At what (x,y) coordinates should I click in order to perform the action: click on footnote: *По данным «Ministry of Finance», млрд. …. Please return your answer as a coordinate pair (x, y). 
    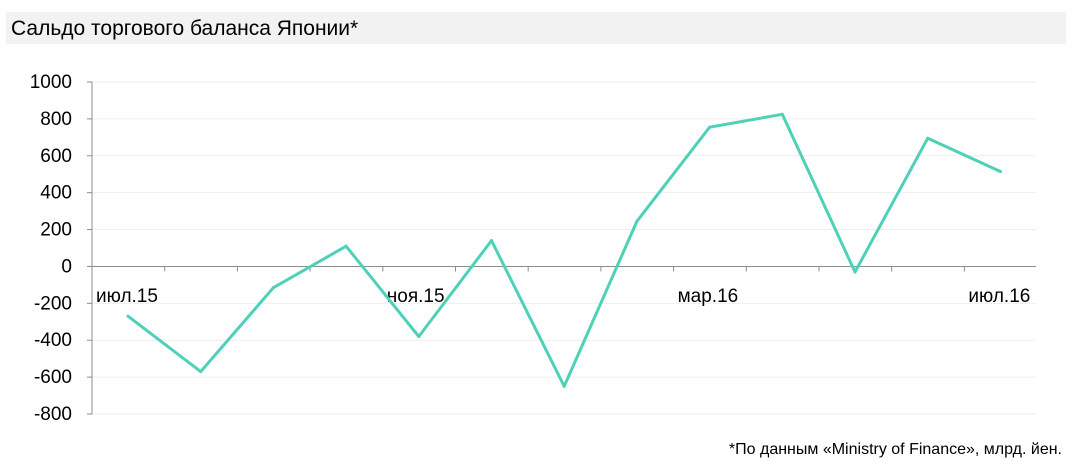
    Looking at the image, I should click on (895, 449).